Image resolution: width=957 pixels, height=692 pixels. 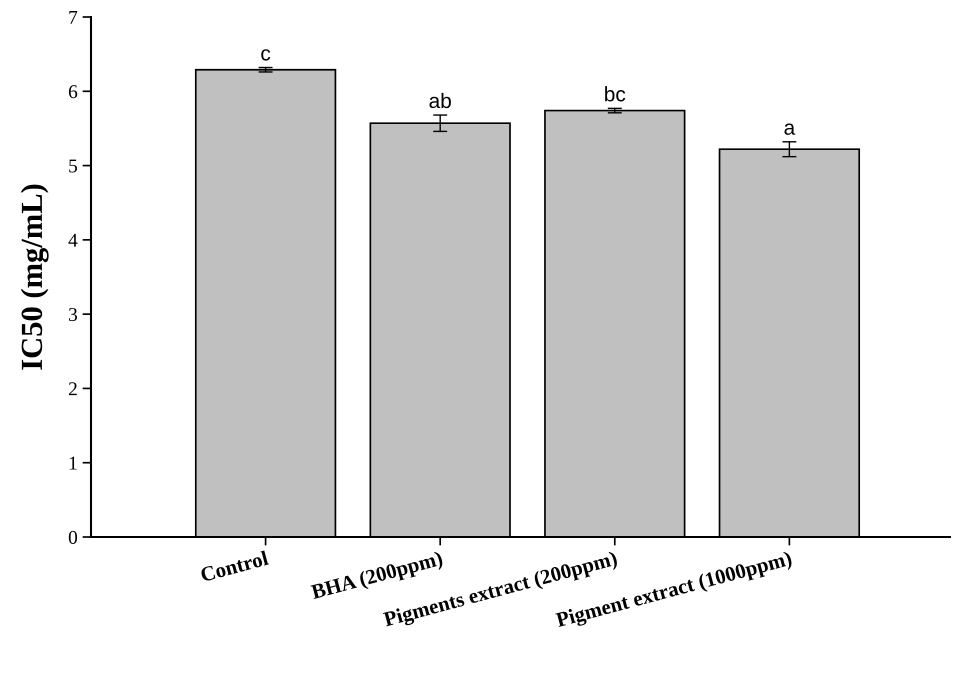 I want to click on annotation: bc, so click(x=615, y=94).